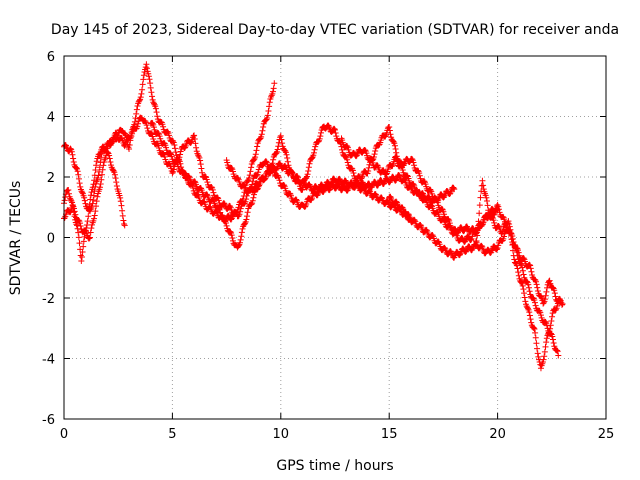  What do you see at coordinates (475, 274) in the screenshot?
I see `series-track-g` at bounding box center [475, 274].